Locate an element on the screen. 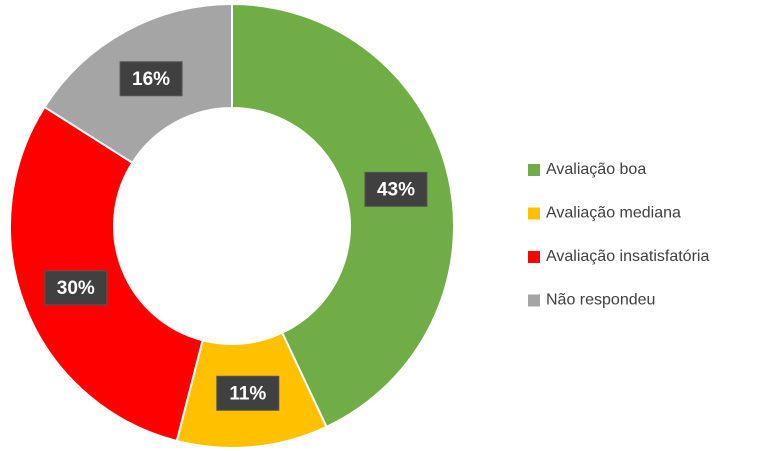 The height and width of the screenshot is (451, 773). legend-label: Avaliação insatisfatória is located at coordinates (627, 256).